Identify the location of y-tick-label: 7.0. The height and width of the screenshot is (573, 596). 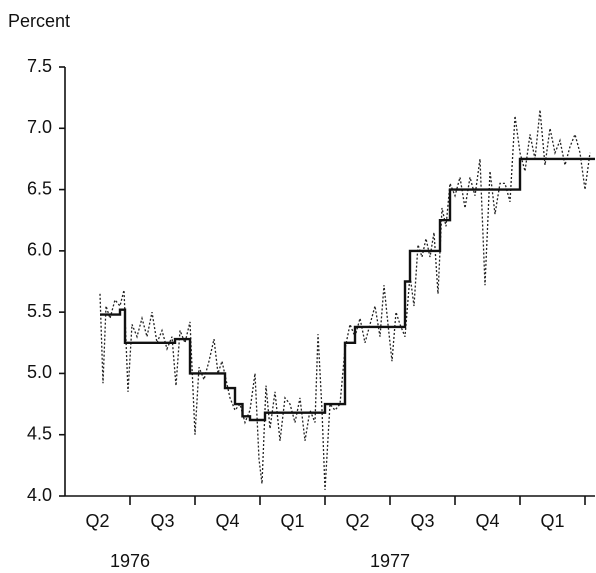
(39, 127).